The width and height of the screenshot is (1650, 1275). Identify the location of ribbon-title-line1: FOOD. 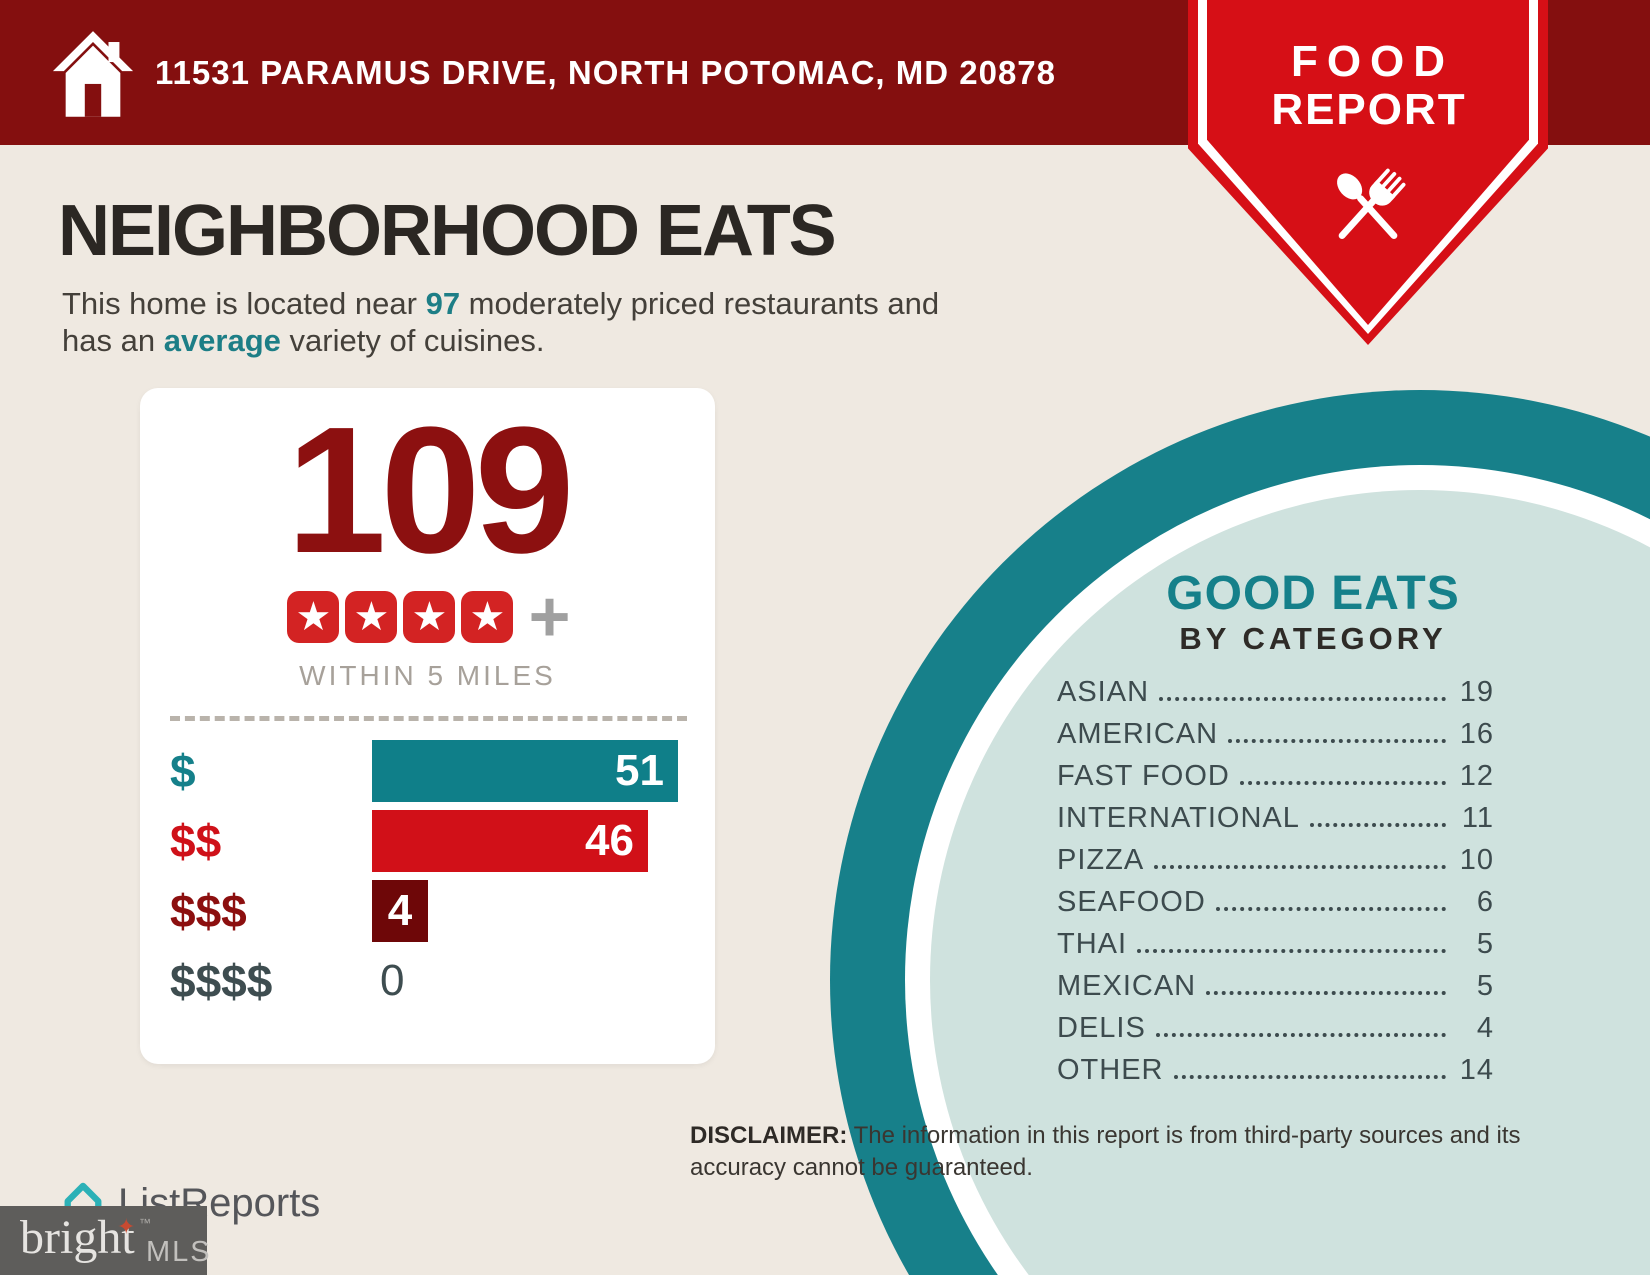
(1372, 61).